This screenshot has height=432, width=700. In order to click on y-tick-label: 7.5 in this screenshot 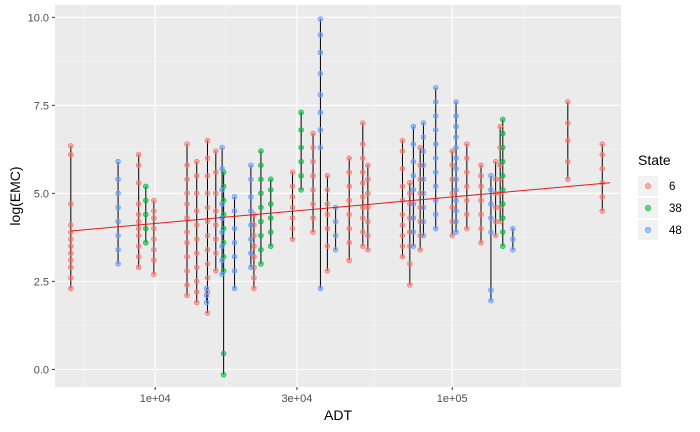, I will do `click(41, 106)`.